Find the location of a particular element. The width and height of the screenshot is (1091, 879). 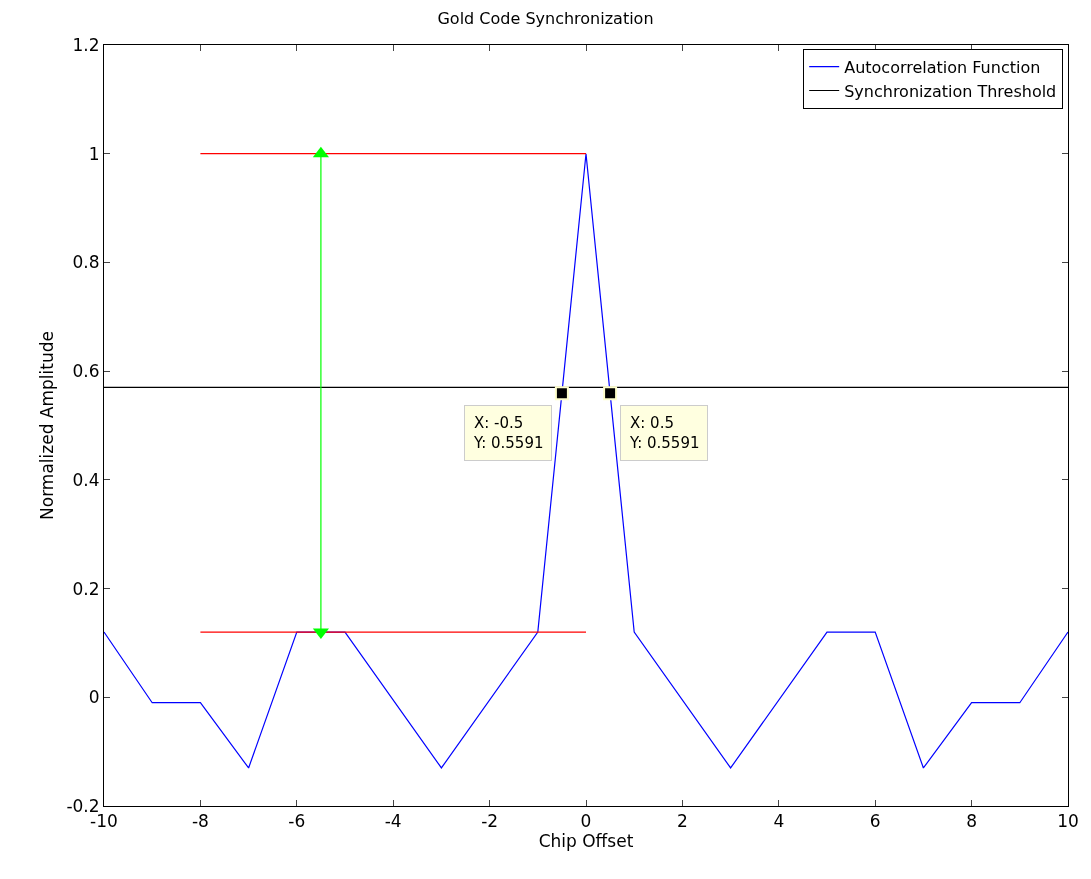

x-tick-label: -10 is located at coordinates (104, 821).